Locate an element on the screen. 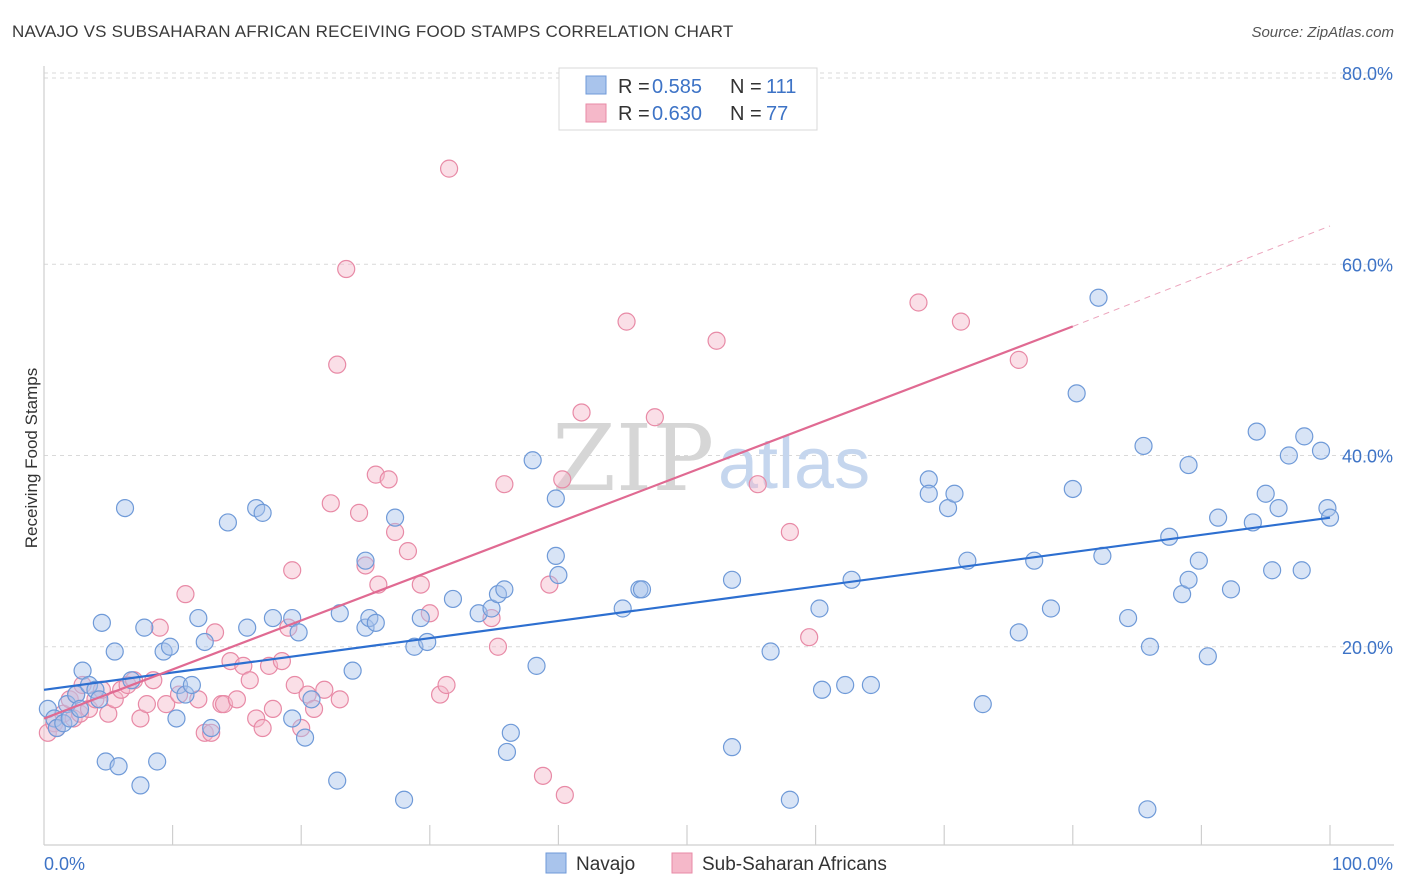  legend-ssa-n-label: N = is located at coordinates (746, 114).